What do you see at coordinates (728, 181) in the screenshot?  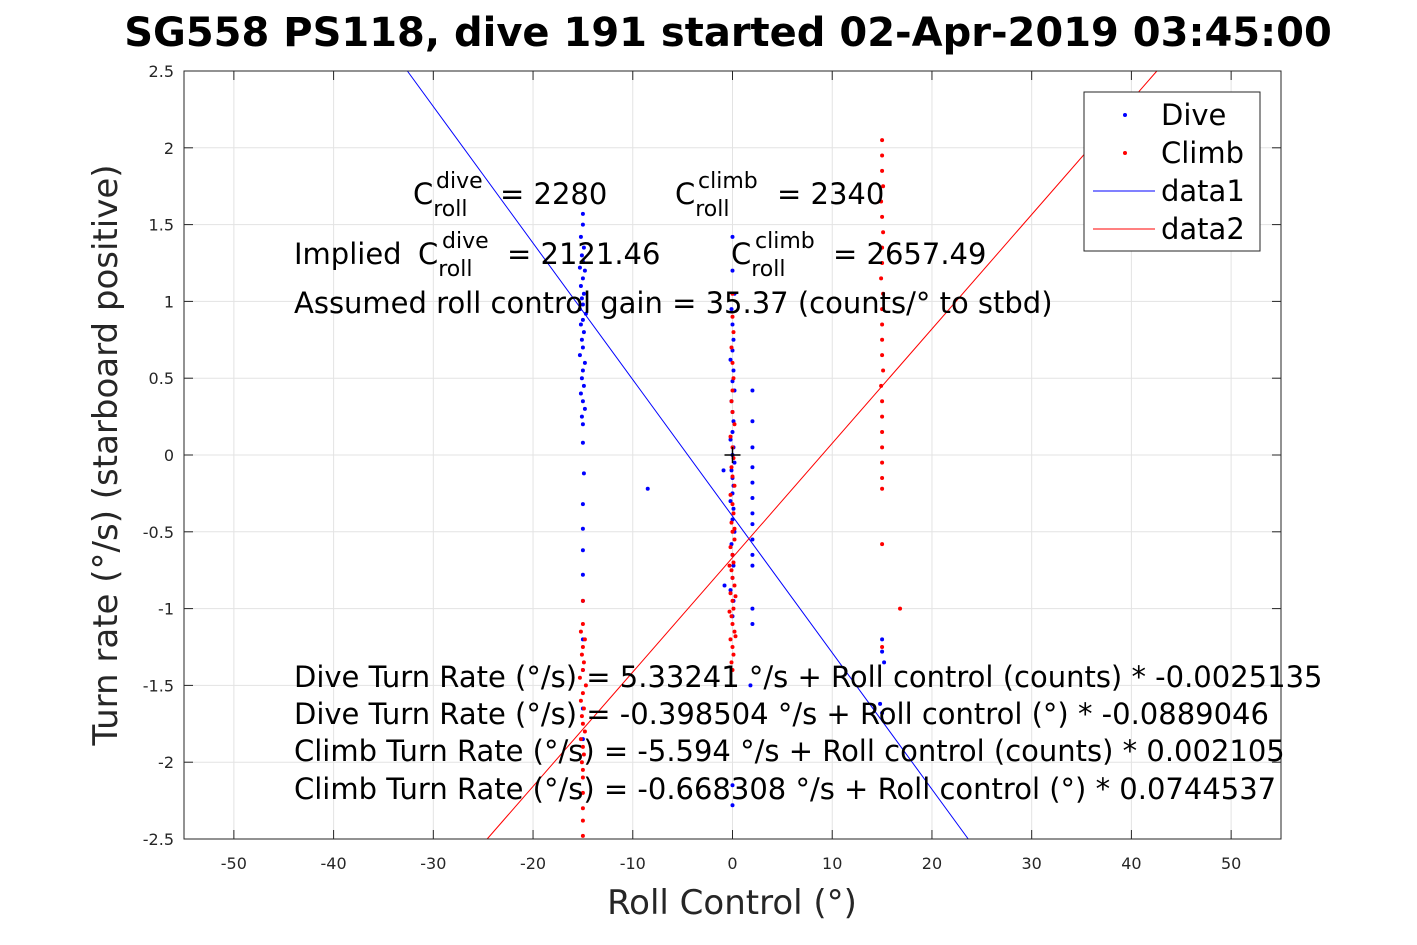 I see `c-climb-sup: climb` at bounding box center [728, 181].